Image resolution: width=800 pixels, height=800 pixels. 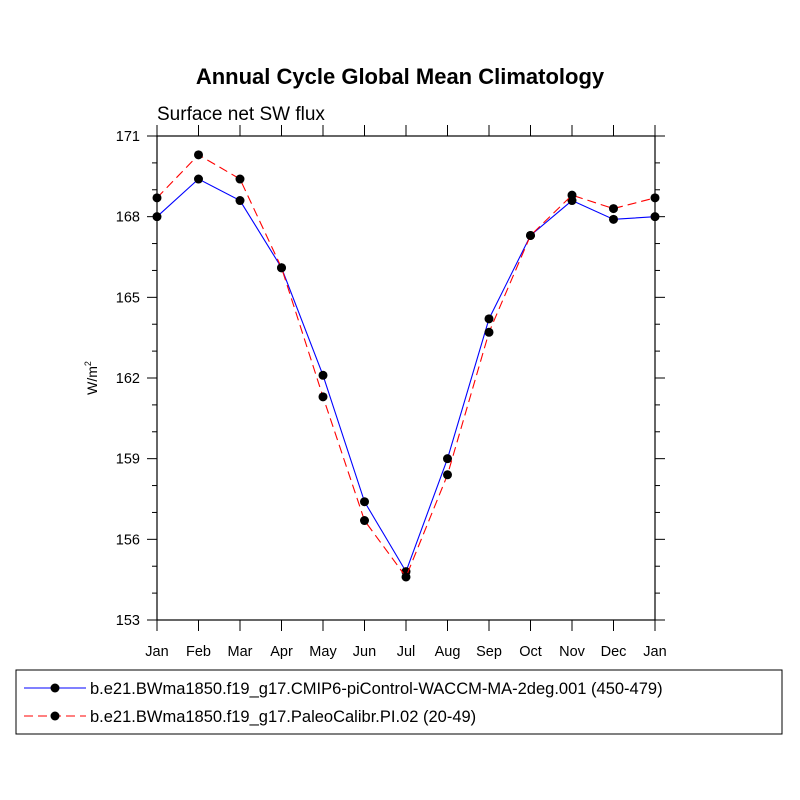 What do you see at coordinates (128, 218) in the screenshot?
I see `y-tick-label: 168` at bounding box center [128, 218].